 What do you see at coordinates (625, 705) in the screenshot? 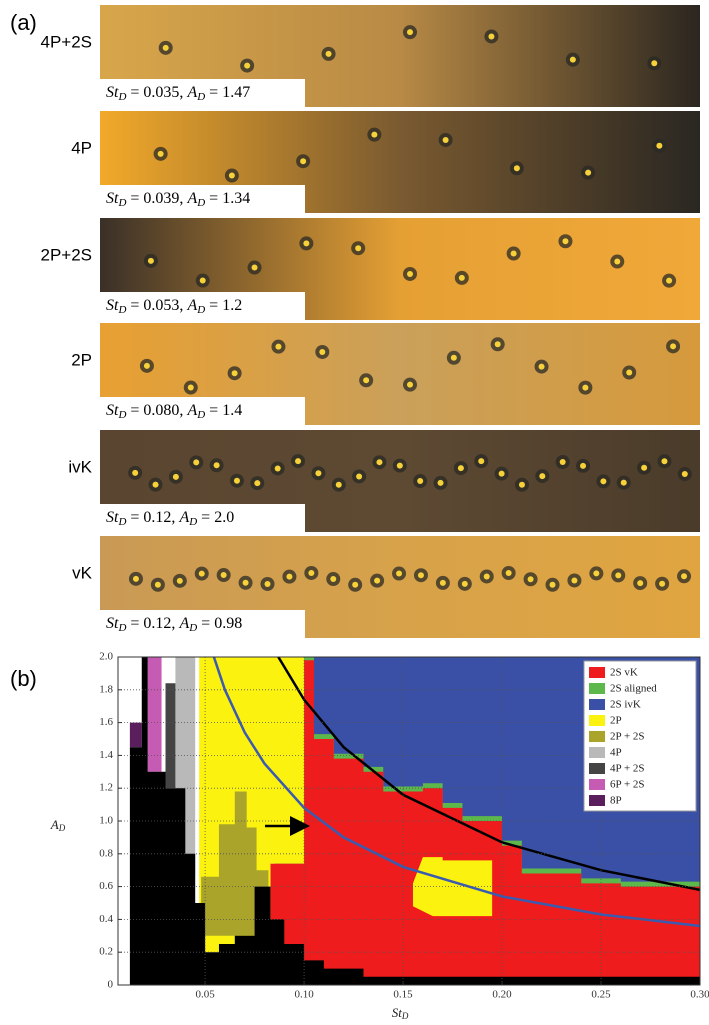
I see `legend-label: 2S ivK` at bounding box center [625, 705].